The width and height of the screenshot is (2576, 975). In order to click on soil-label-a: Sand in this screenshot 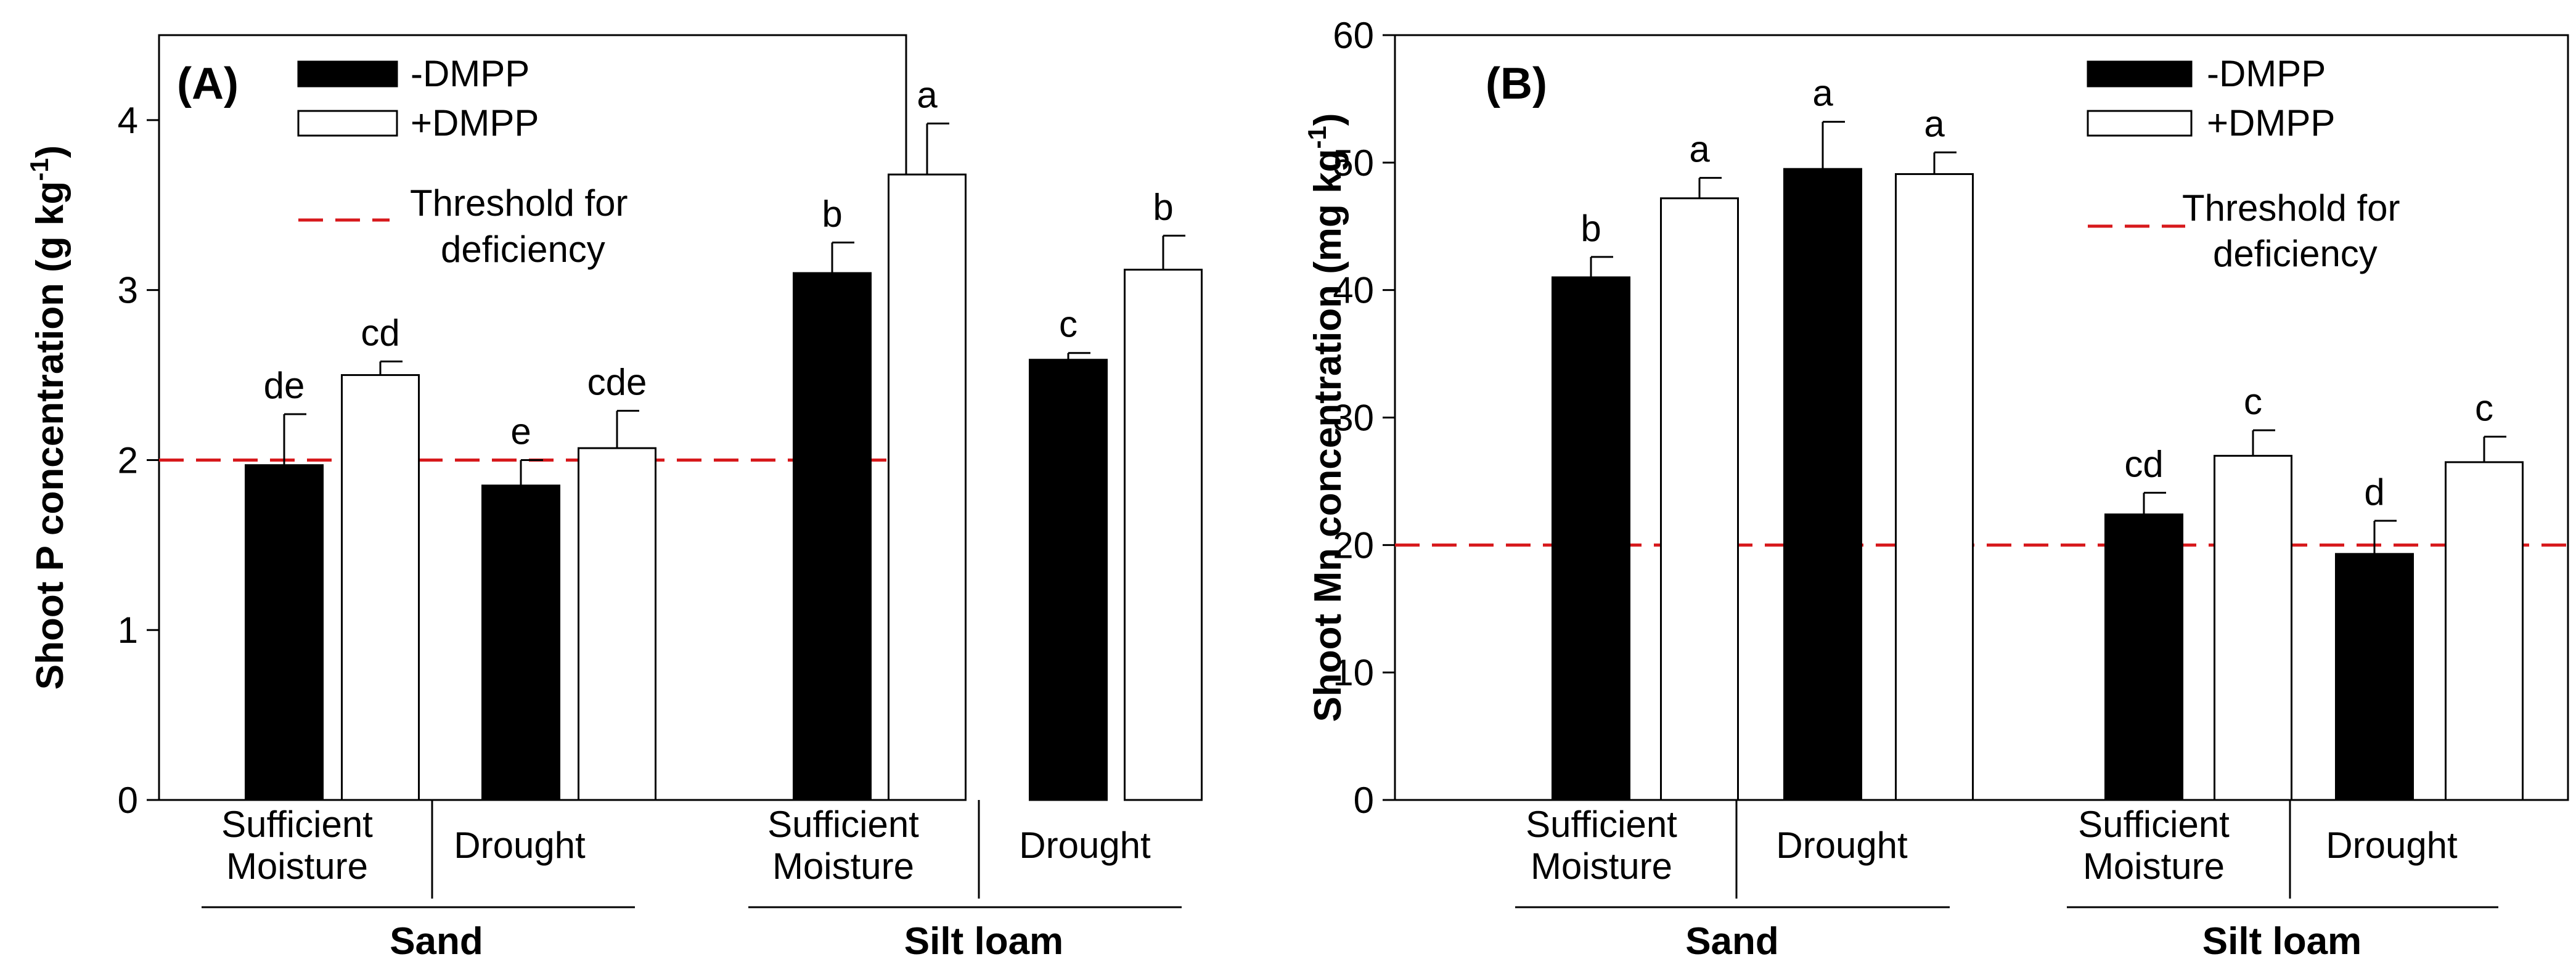, I will do `click(436, 942)`.